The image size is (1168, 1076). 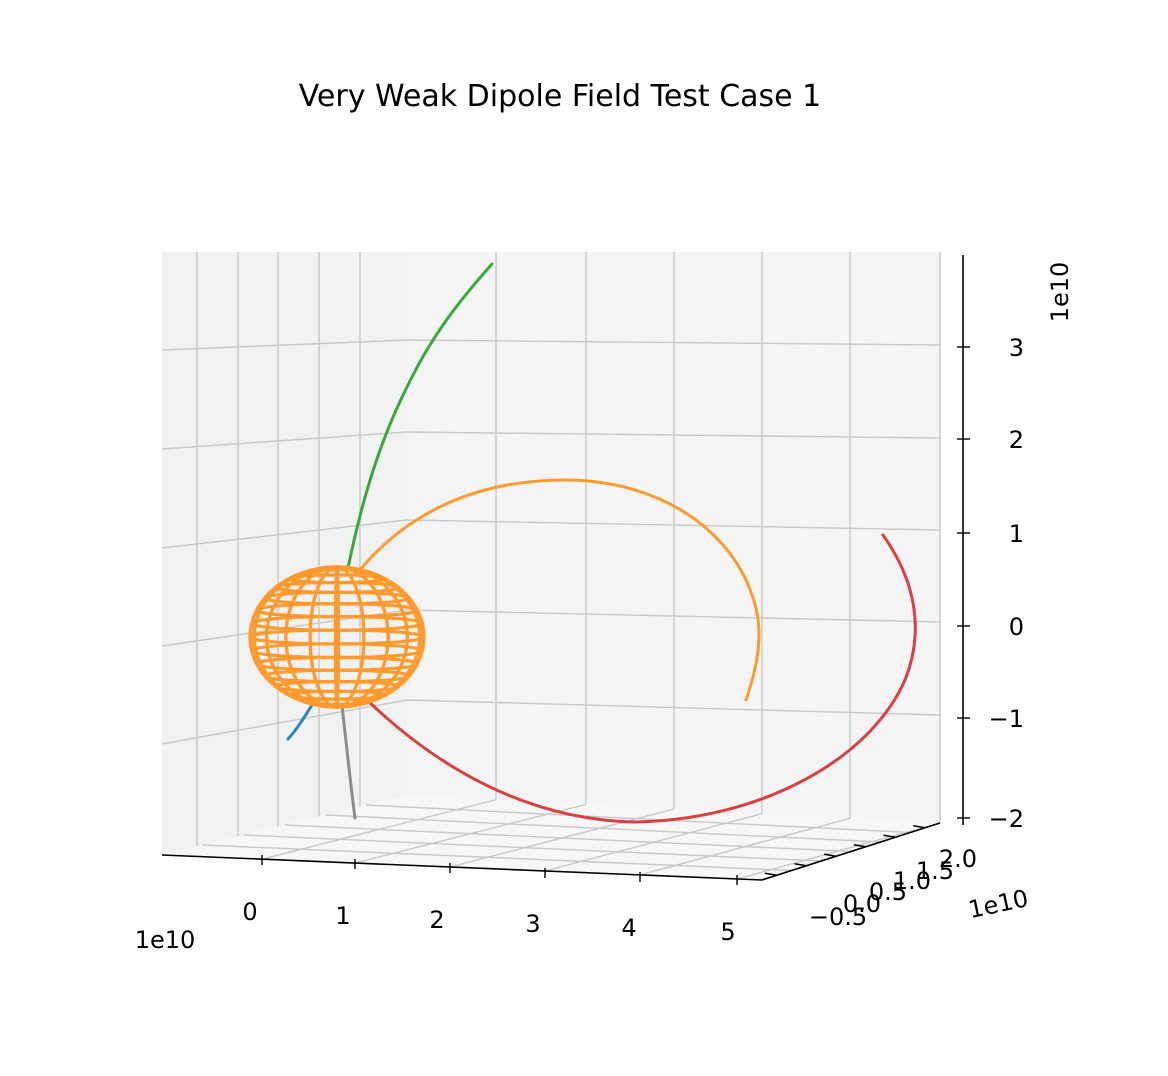 What do you see at coordinates (958, 859) in the screenshot?
I see `y-tick-label: 2.0` at bounding box center [958, 859].